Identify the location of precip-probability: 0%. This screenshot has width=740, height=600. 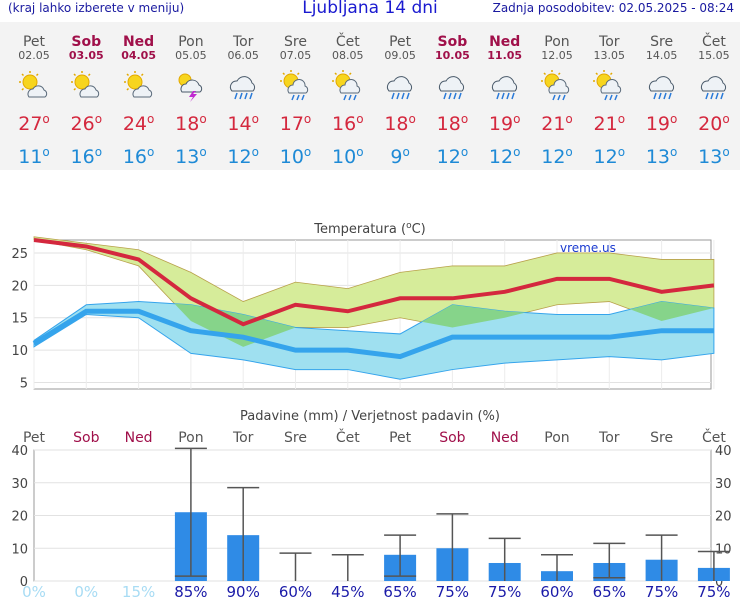
(86, 591).